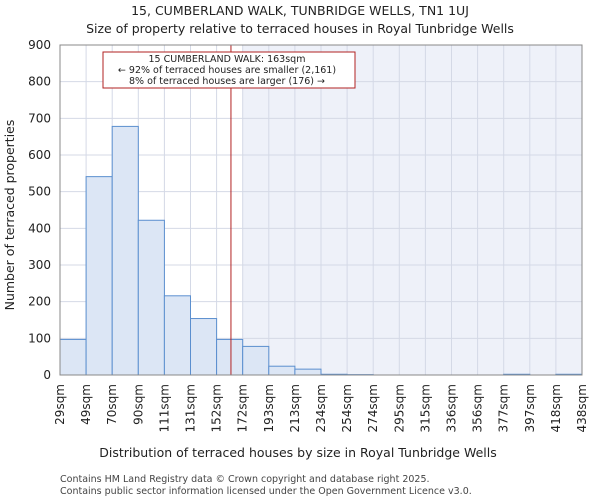 The width and height of the screenshot is (600, 500). I want to click on annotation-frame, so click(229, 70).